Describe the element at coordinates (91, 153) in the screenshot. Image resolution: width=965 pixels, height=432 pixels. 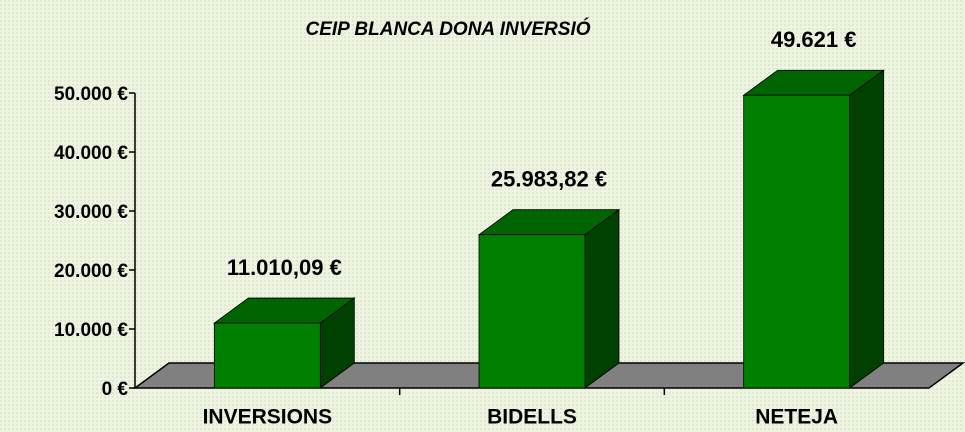
I see `y-tick-label: 40.000 €` at that location.